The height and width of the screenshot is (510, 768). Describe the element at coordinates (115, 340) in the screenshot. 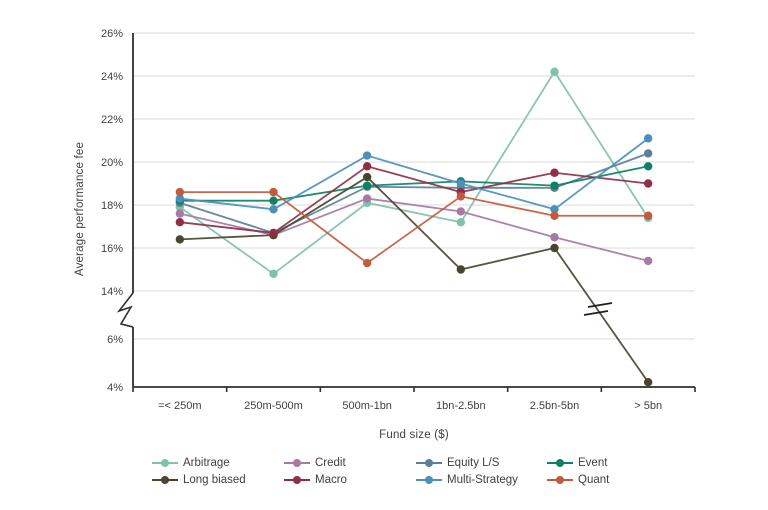

I see `y-tick-label: 6%` at that location.